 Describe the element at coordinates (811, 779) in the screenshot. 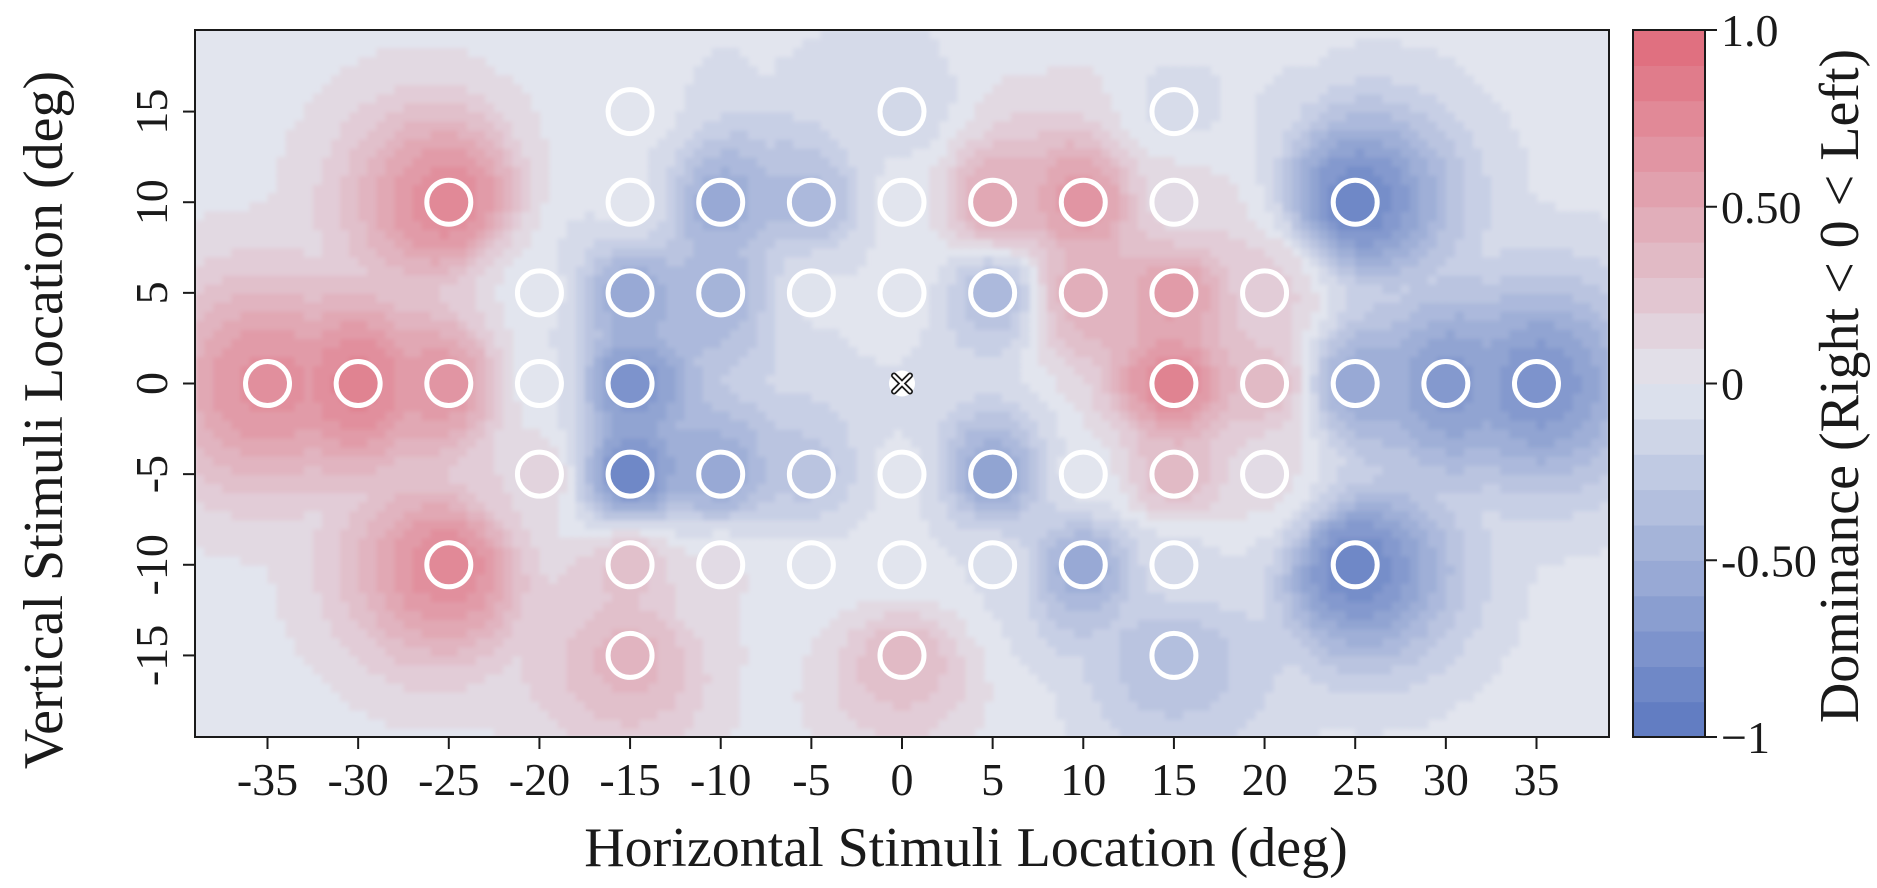

I see `x-tick-label: -5` at that location.